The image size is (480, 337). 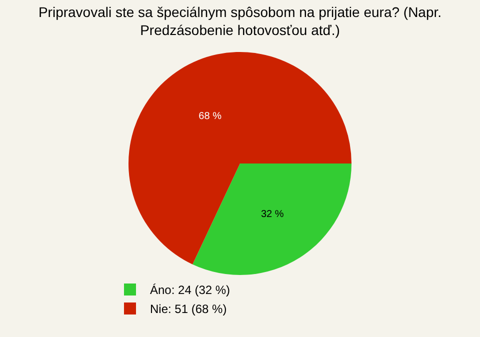 I want to click on legend-label: Áno: 24 (32 %), so click(x=190, y=290).